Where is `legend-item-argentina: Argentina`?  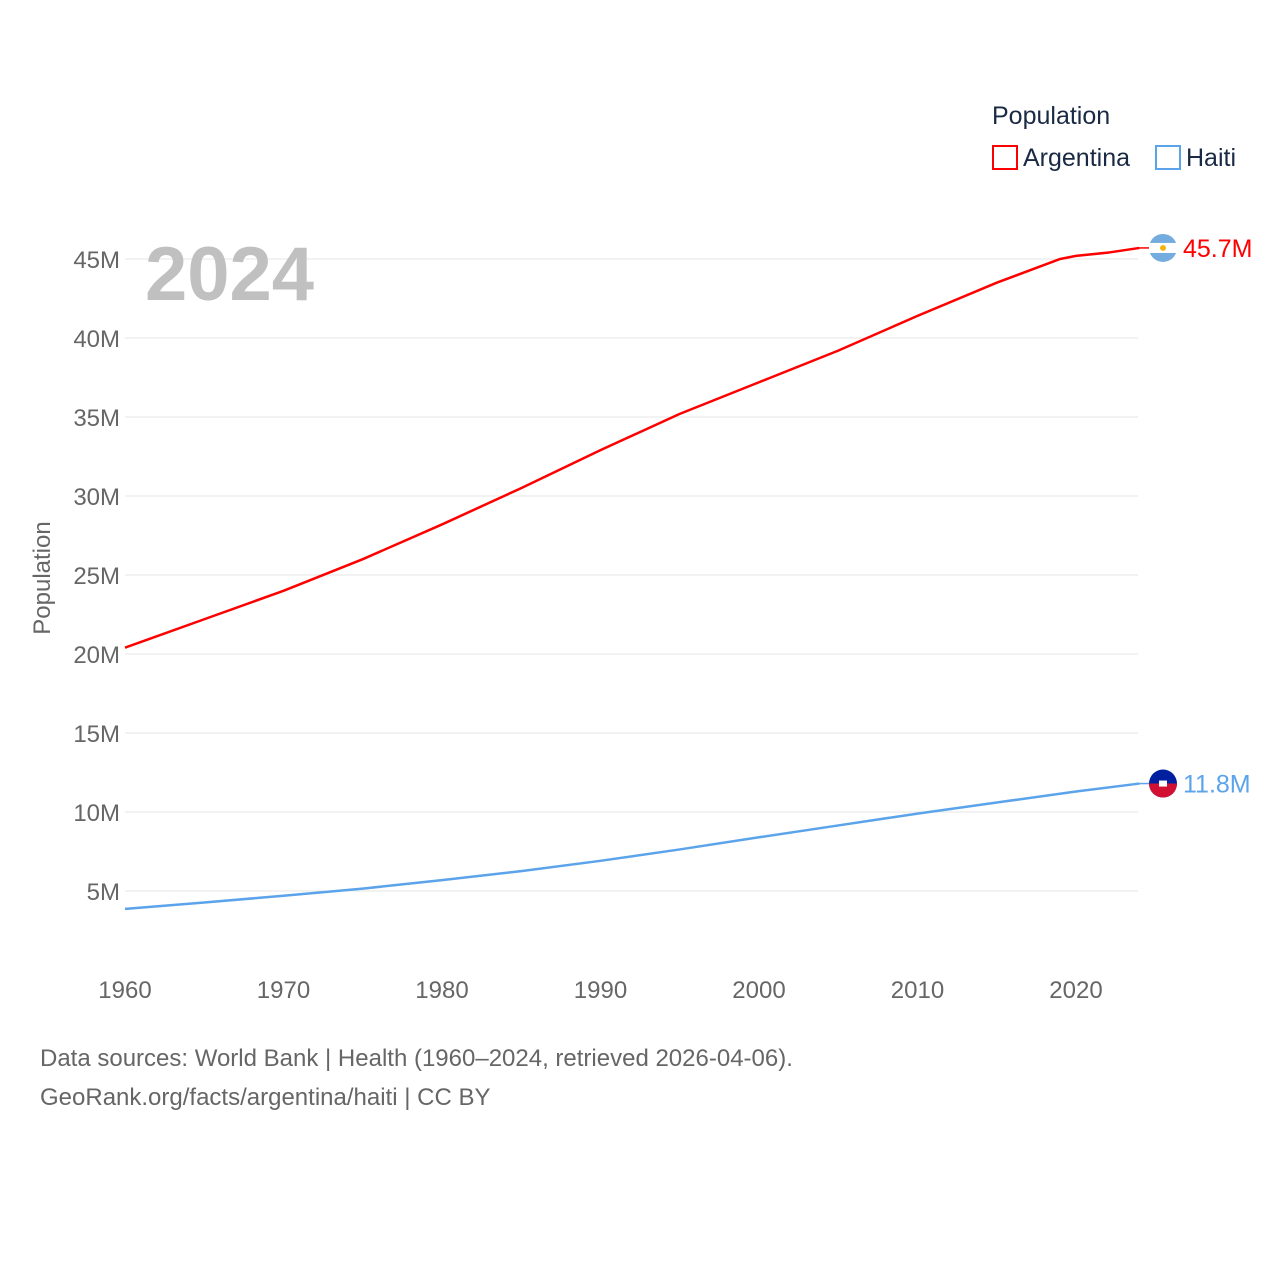
legend-item-argentina: Argentina is located at coordinates (1076, 158).